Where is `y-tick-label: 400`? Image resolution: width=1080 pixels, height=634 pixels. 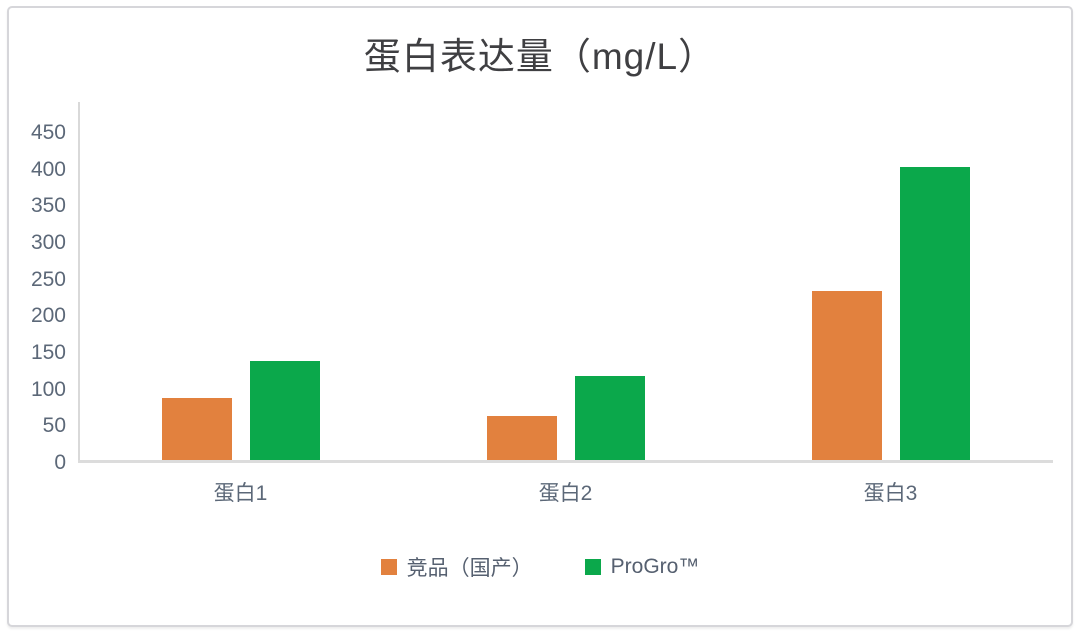 y-tick-label: 400 is located at coordinates (48, 169).